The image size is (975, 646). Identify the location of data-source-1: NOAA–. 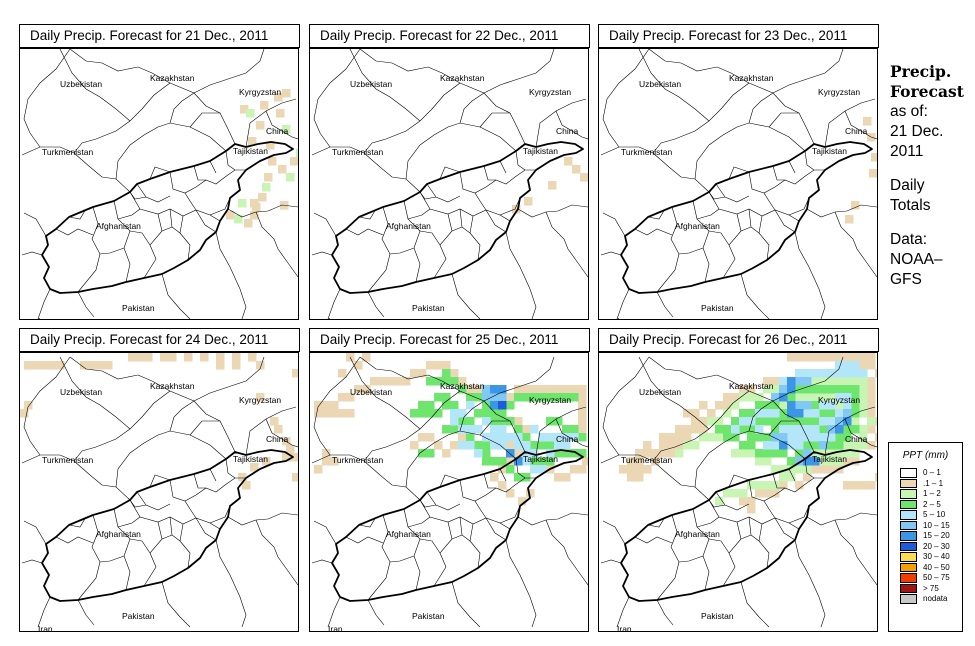
(916, 259).